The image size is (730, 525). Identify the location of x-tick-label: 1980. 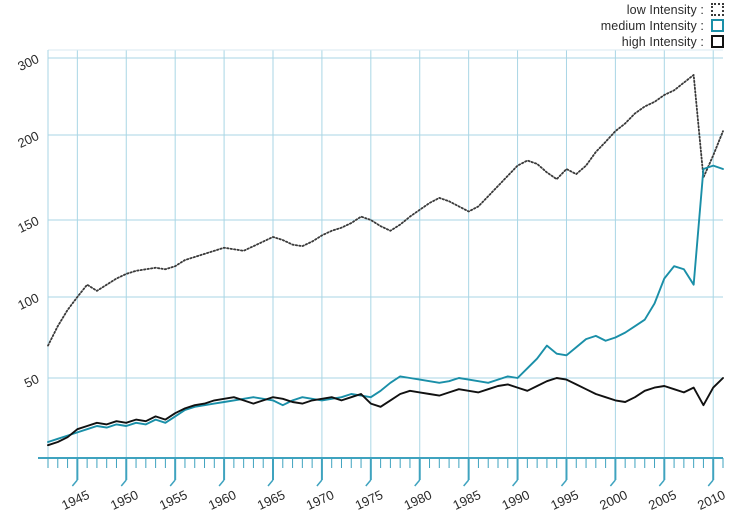
(418, 500).